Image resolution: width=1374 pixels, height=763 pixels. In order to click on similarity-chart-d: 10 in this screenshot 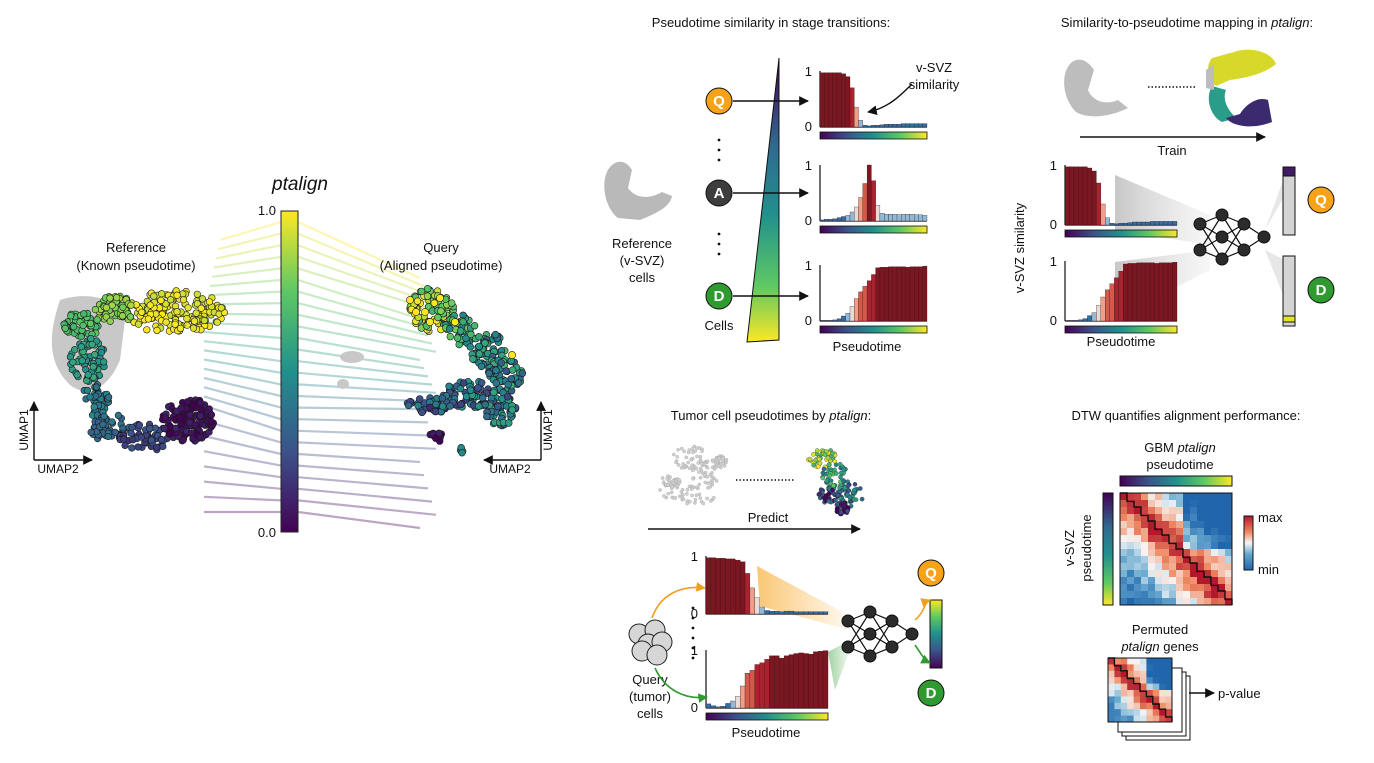, I will do `click(866, 296)`.